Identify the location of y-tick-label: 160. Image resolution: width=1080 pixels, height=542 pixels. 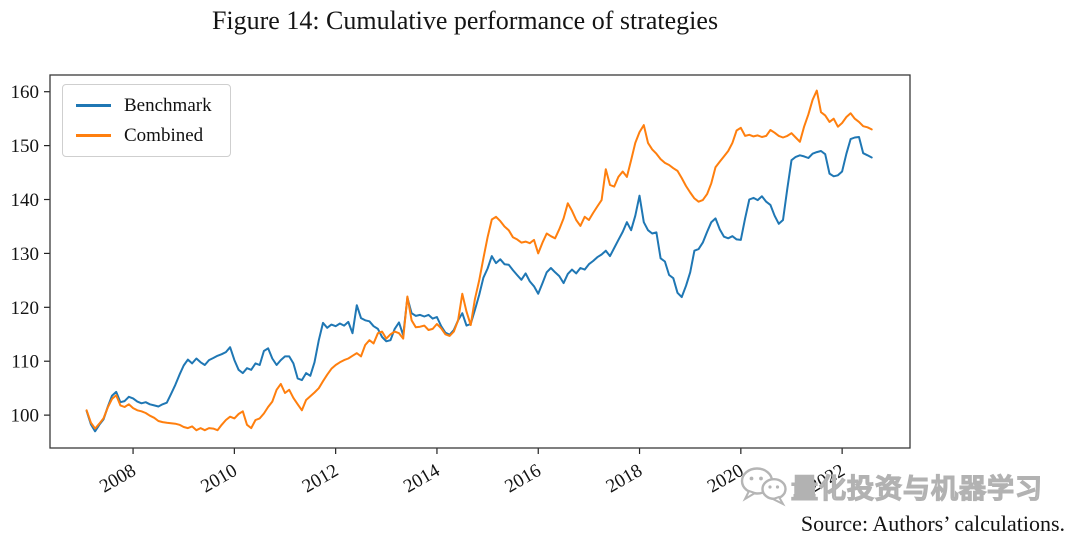
(25, 92).